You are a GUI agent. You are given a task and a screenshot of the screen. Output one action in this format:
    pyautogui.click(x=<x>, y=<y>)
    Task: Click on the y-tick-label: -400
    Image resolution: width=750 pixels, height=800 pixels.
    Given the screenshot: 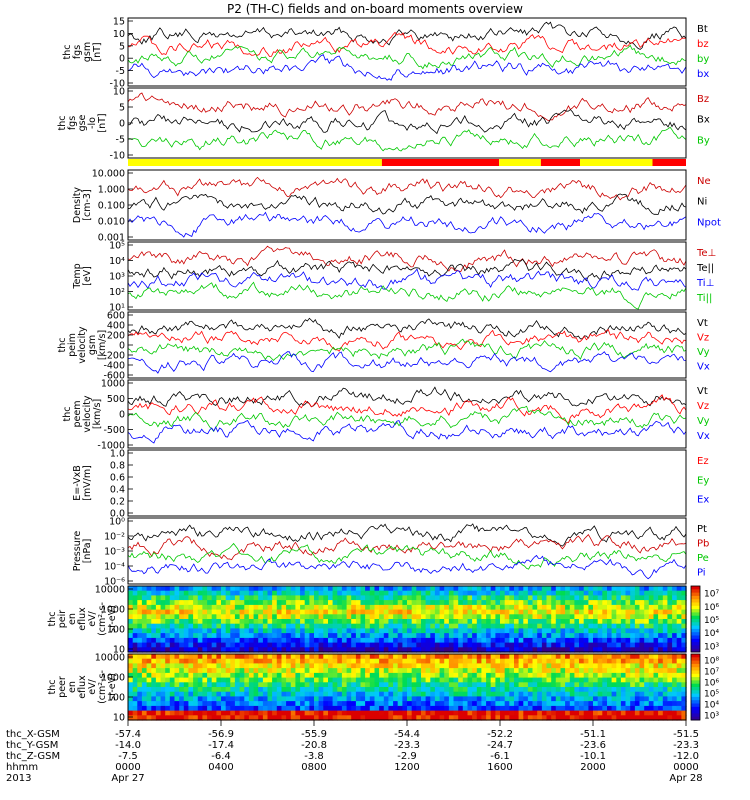 What is the action you would take?
    pyautogui.click(x=114, y=366)
    